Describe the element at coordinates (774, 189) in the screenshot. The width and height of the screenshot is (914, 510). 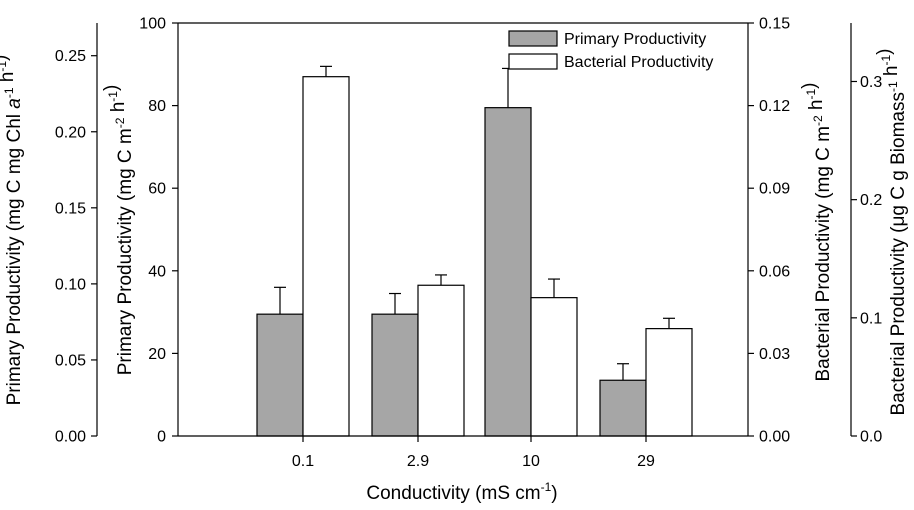
I see `y-tick-label-bacterial-area: 0.09` at that location.